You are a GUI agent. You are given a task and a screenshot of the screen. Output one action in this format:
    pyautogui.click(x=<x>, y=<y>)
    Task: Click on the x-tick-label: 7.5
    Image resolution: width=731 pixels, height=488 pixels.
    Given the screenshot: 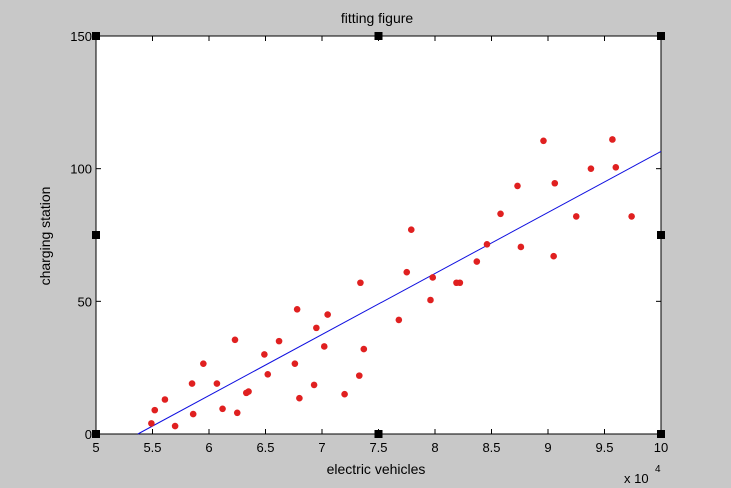 What is the action you would take?
    pyautogui.click(x=378, y=447)
    